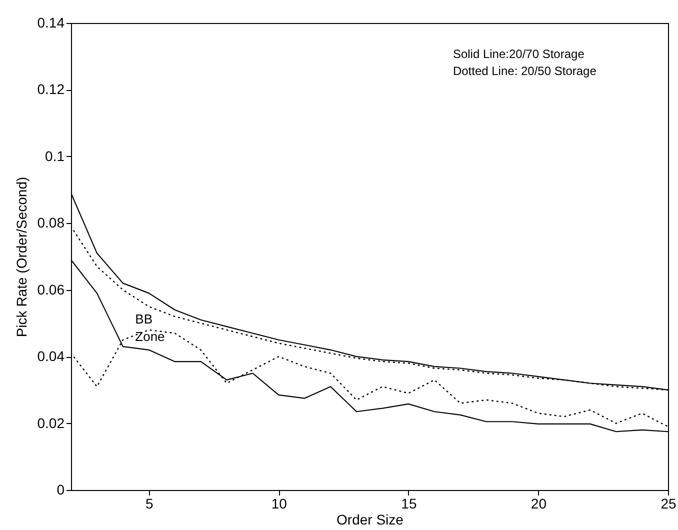 This screenshot has width=678, height=530. What do you see at coordinates (51, 222) in the screenshot?
I see `y-tick-label: 0.08` at bounding box center [51, 222].